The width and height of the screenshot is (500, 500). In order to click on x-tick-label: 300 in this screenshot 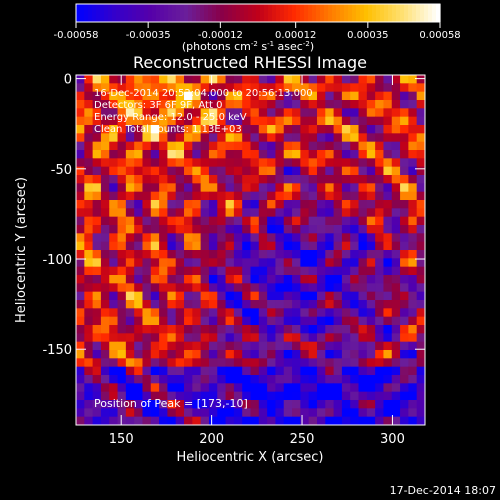, I will do `click(392, 439)`.